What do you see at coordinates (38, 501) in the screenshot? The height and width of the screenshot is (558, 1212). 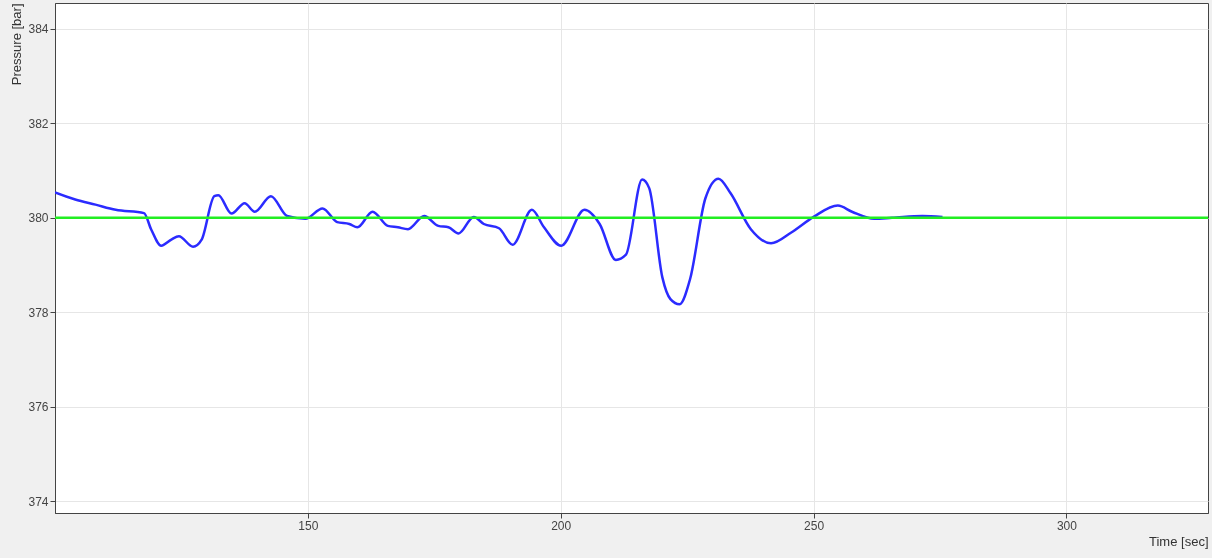 I see `y-tick-label: 374` at bounding box center [38, 501].